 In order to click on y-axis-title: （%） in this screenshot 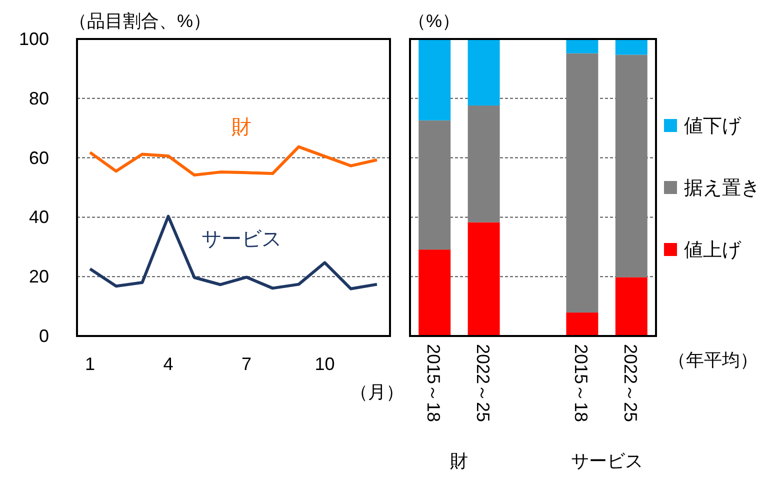, I will do `click(434, 21)`.